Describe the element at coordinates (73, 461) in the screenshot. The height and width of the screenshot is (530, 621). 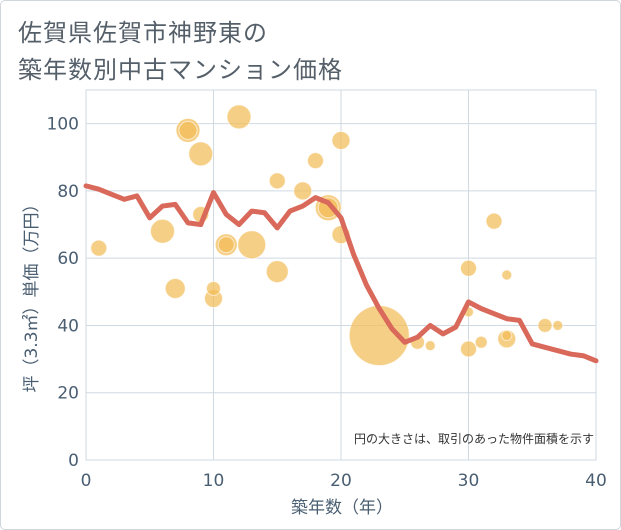
I see `y-tick-label: 0` at that location.